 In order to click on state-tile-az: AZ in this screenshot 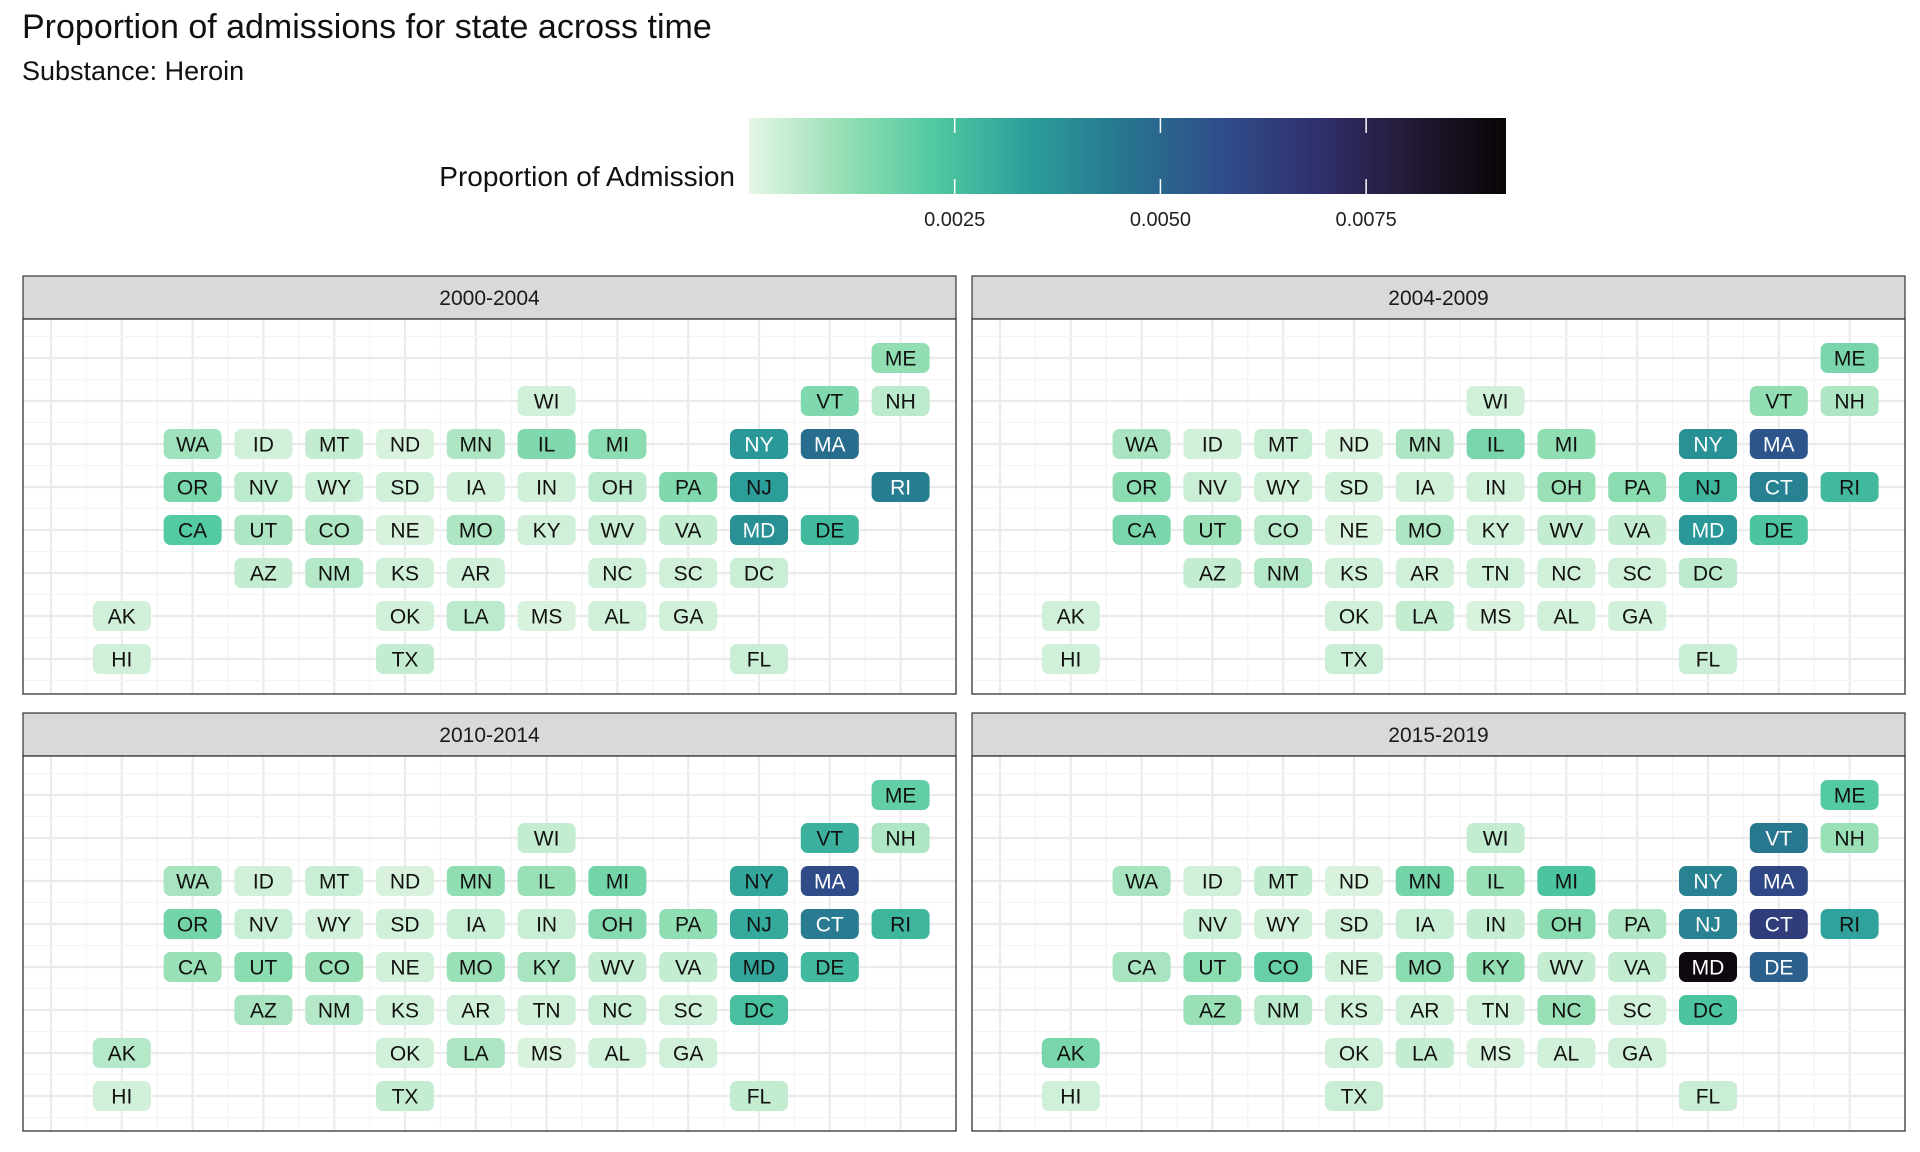, I will do `click(1212, 1010)`.